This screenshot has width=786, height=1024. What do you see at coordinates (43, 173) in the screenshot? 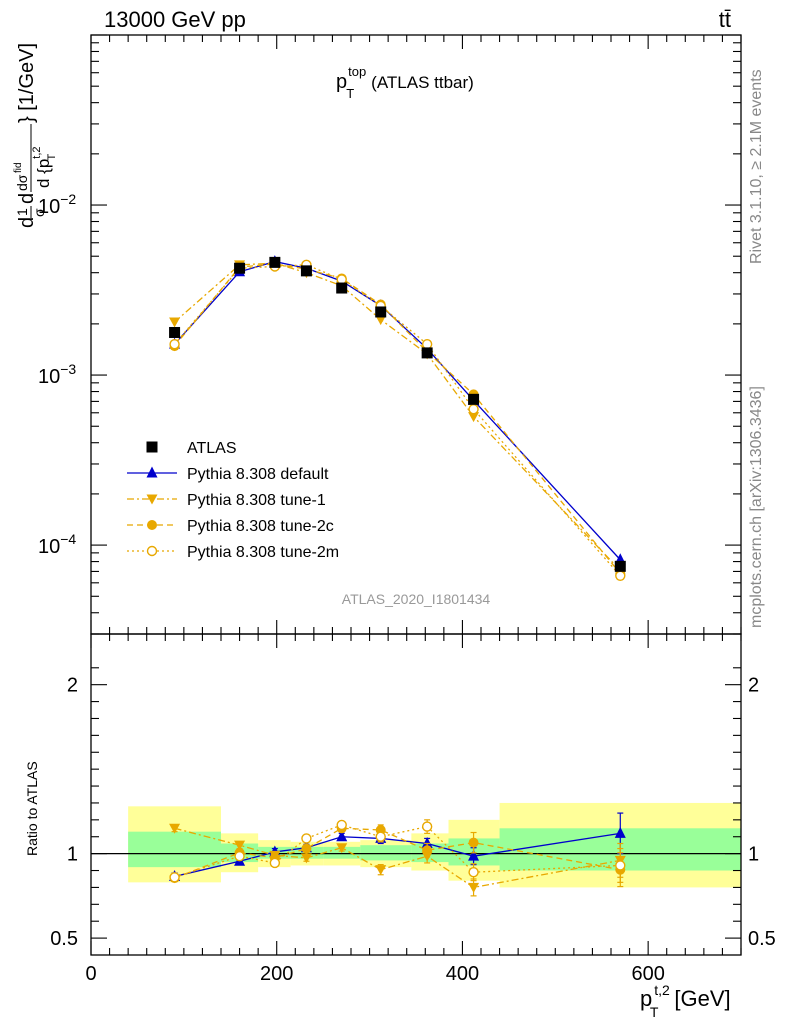
I see `y-label-d3: d {p` at bounding box center [43, 173].